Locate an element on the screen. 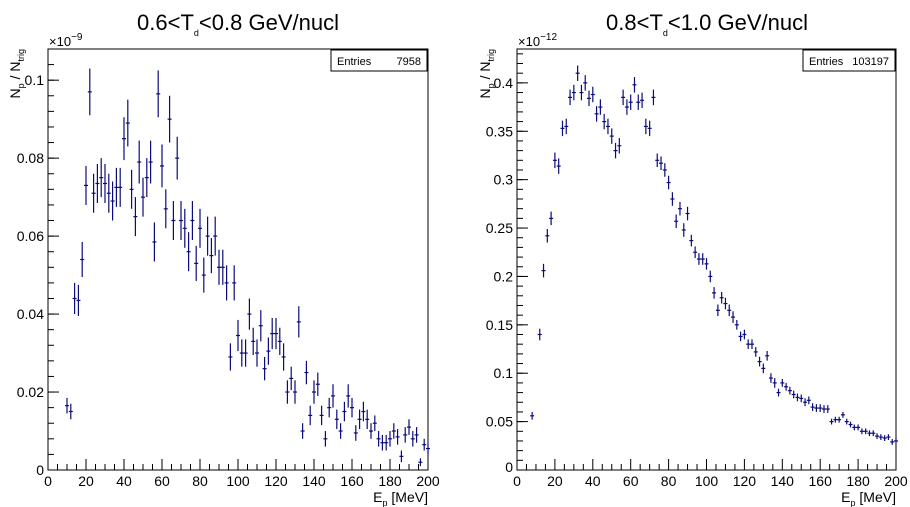 This screenshot has height=507, width=910. y-axis-label-part: / N is located at coordinates (485, 73).